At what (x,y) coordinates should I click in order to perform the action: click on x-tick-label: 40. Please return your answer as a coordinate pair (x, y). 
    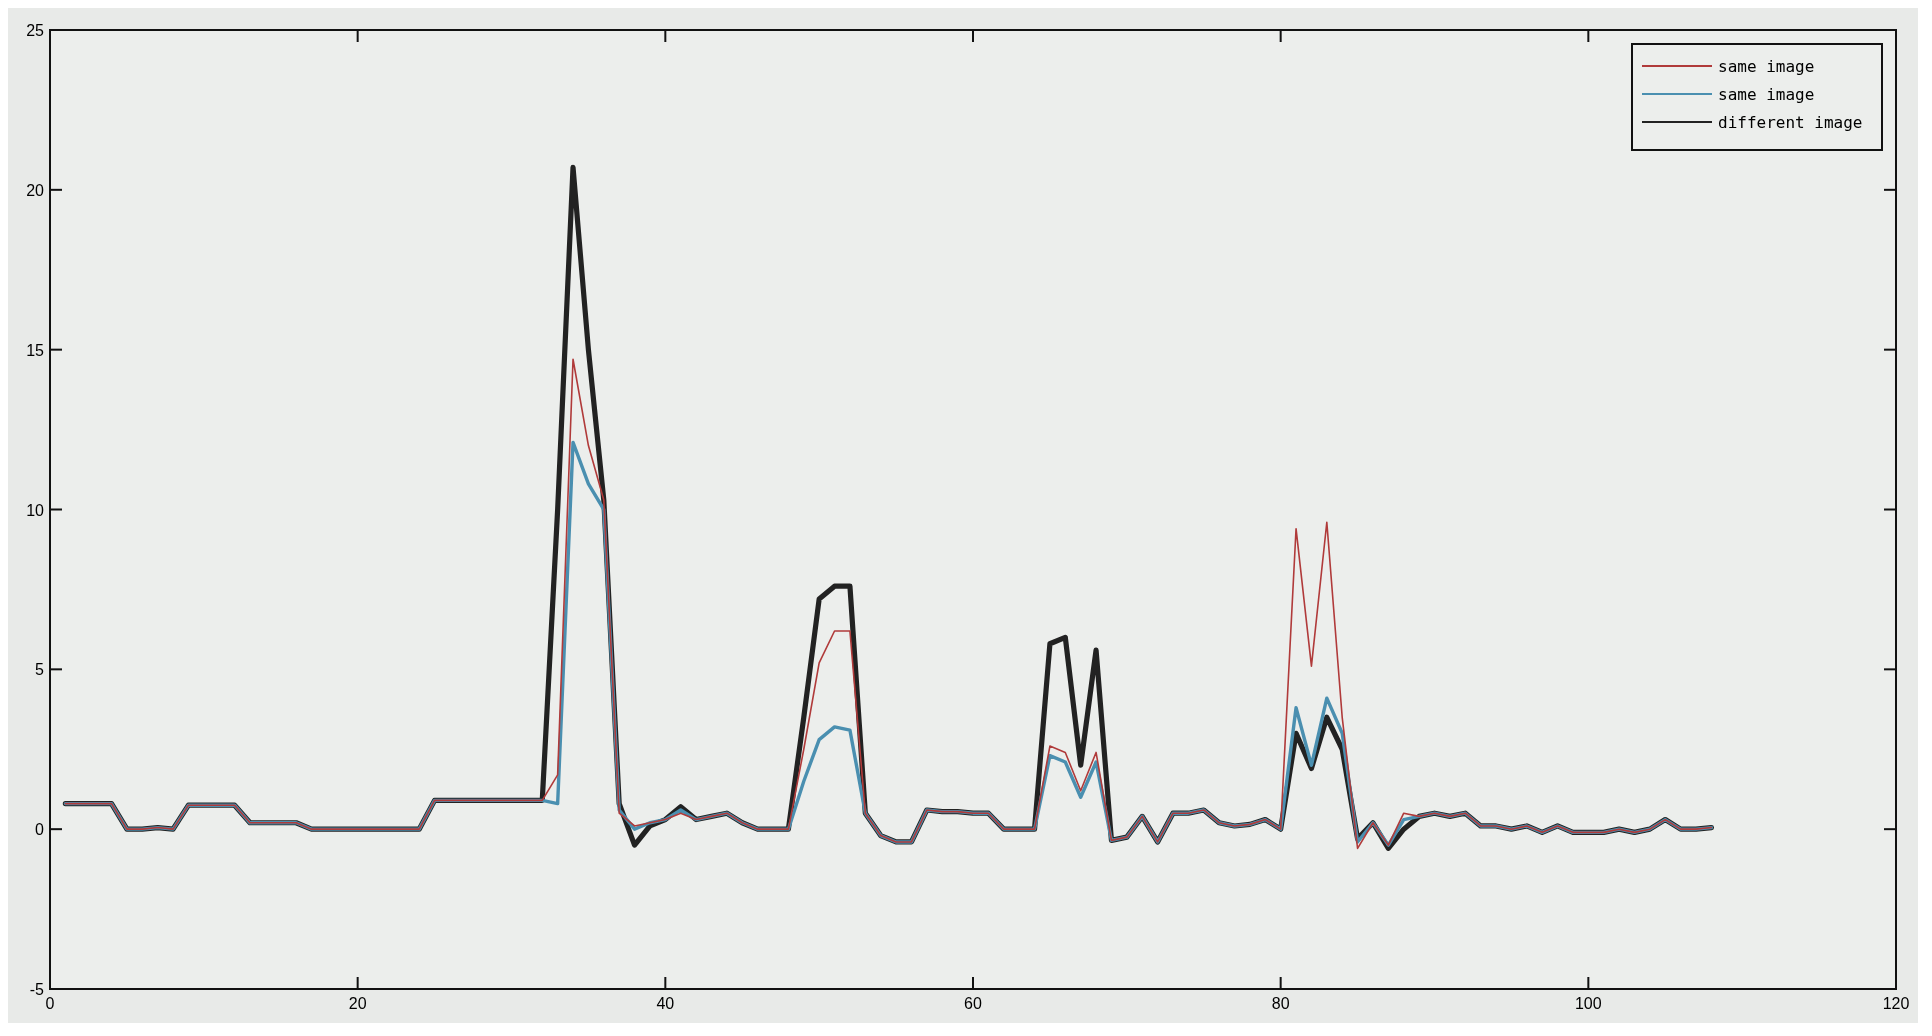
    Looking at the image, I should click on (665, 1003).